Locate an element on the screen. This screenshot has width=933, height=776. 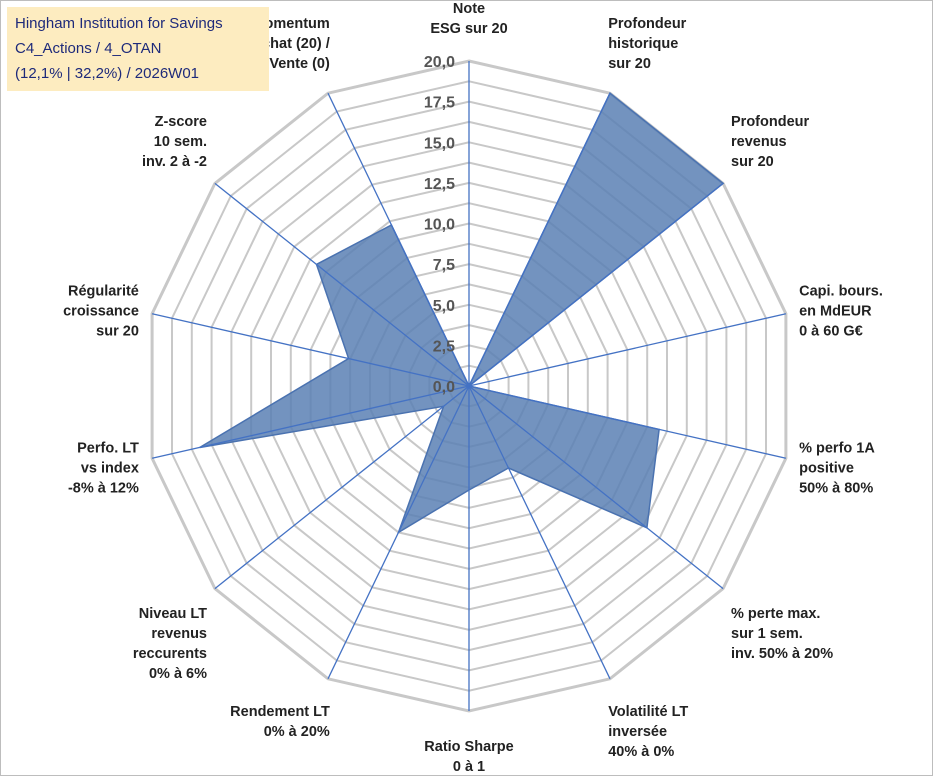
category-label: % perte max. sur 1 sem. inv. 50% à 20% is located at coordinates (782, 634).